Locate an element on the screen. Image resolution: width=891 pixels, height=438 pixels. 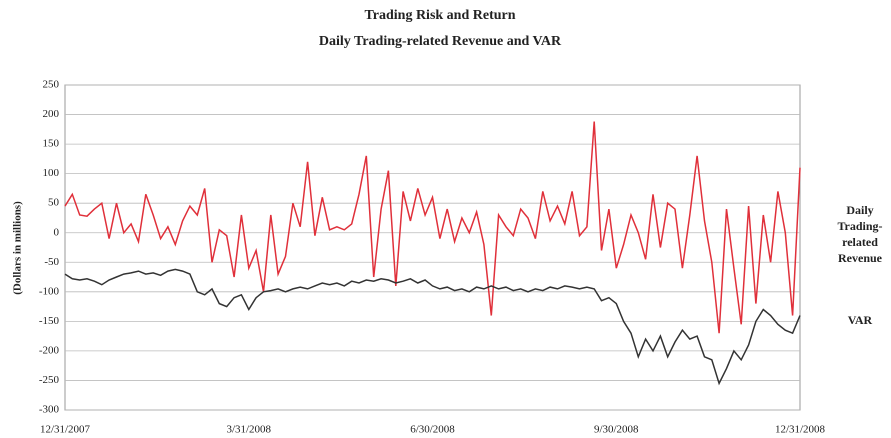
y-tick-label: 0 is located at coordinates (57, 232).